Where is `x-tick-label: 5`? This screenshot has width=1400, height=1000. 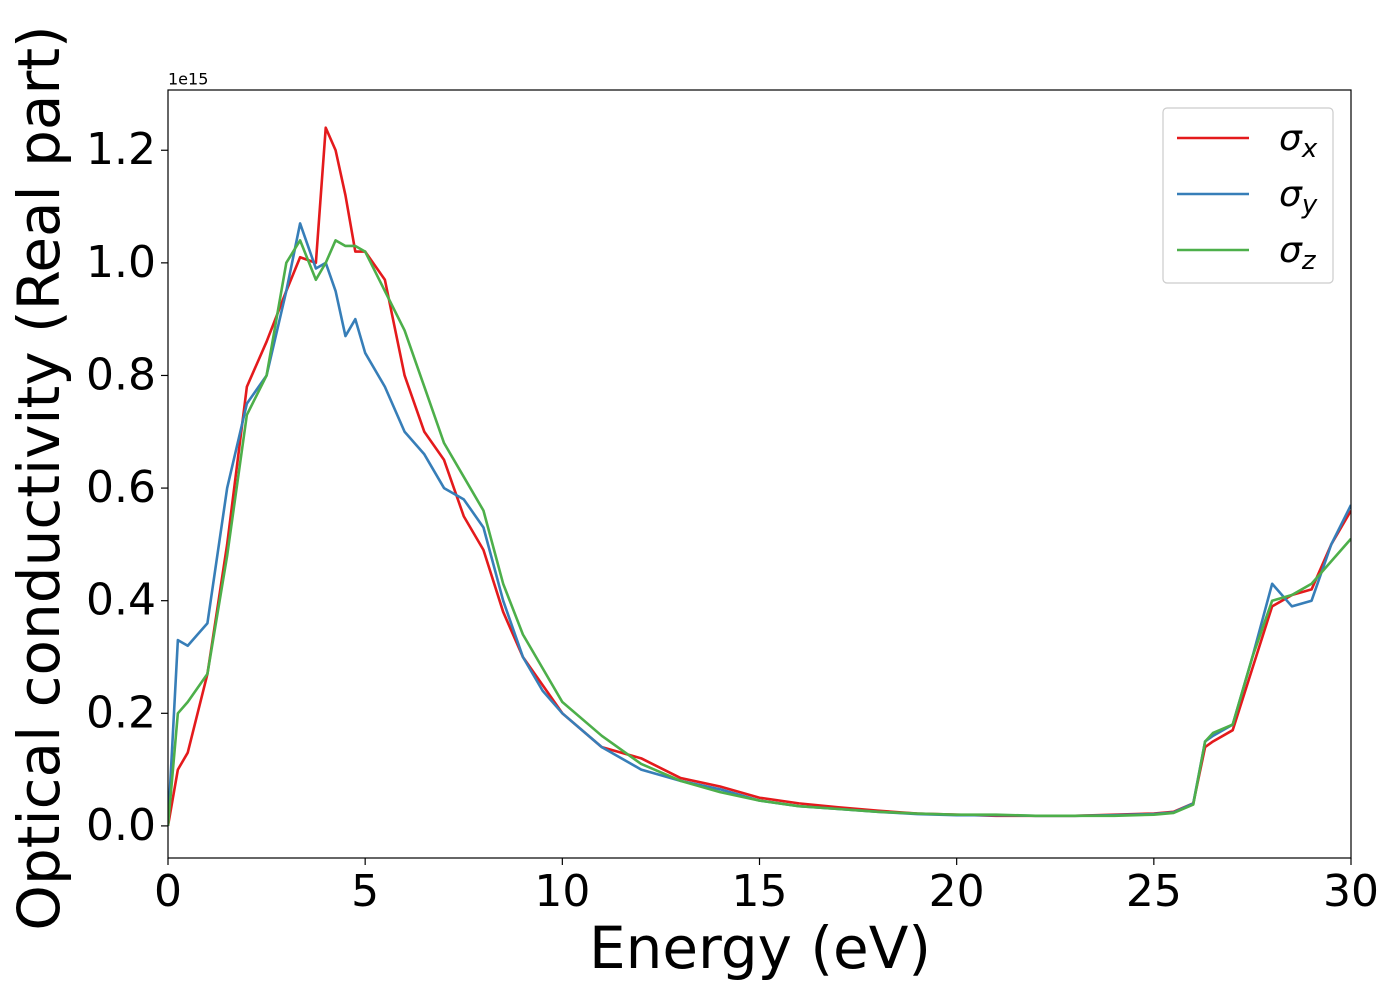 x-tick-label: 5 is located at coordinates (365, 891).